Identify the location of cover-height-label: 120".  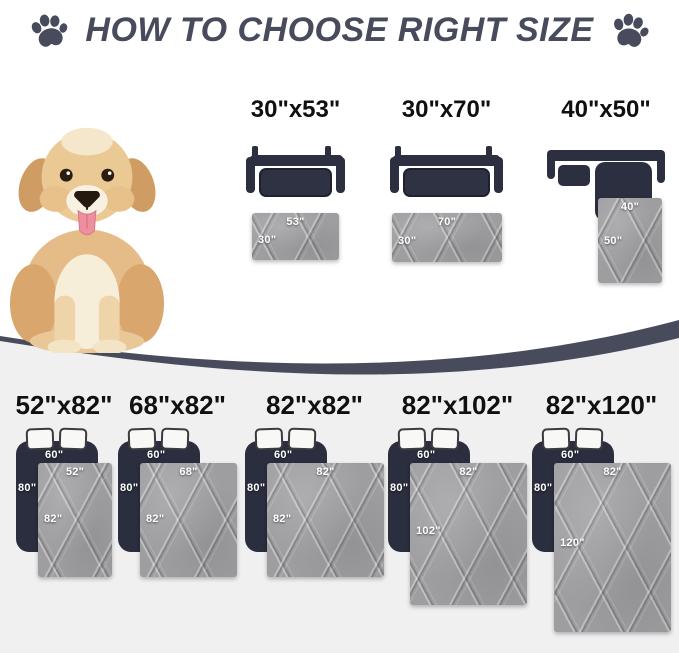
(572, 543).